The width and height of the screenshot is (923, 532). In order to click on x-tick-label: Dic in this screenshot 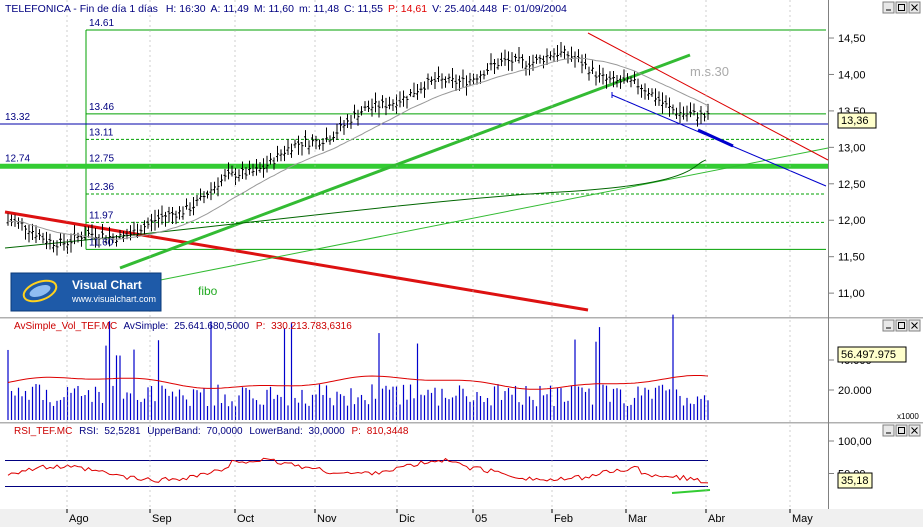, I will do `click(407, 519)`.